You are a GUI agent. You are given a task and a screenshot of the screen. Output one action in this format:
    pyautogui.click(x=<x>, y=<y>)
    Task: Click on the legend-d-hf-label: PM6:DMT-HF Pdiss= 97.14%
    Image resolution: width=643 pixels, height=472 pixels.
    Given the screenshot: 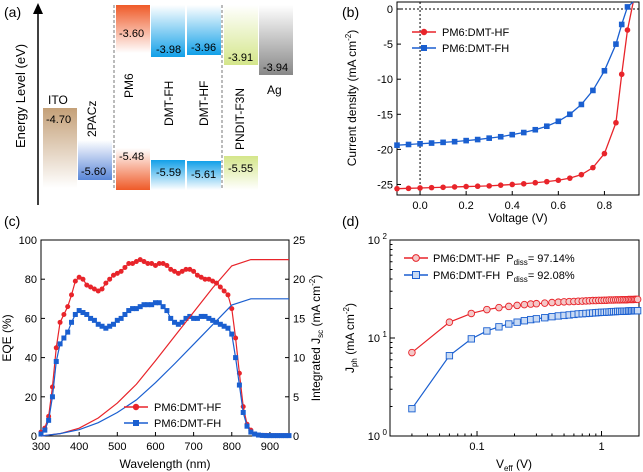 What is the action you would take?
    pyautogui.click(x=504, y=260)
    